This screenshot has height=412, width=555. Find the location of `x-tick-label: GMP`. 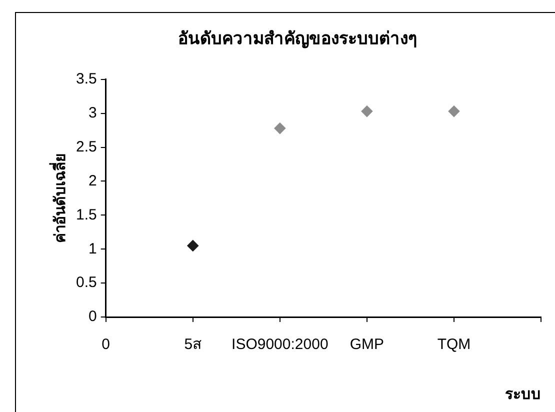

x-tick-label: GMP is located at coordinates (367, 345).